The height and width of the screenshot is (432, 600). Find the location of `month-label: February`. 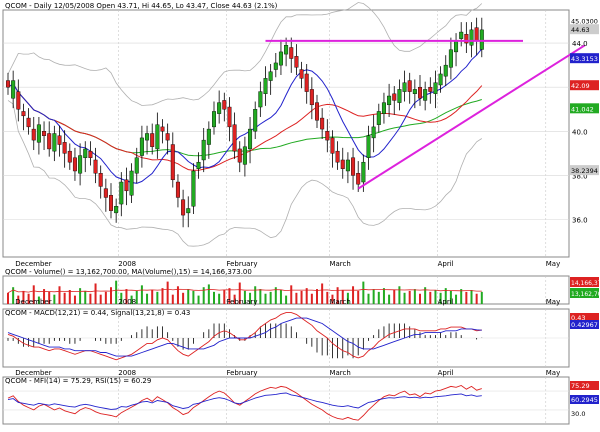

month-label: February is located at coordinates (241, 264).